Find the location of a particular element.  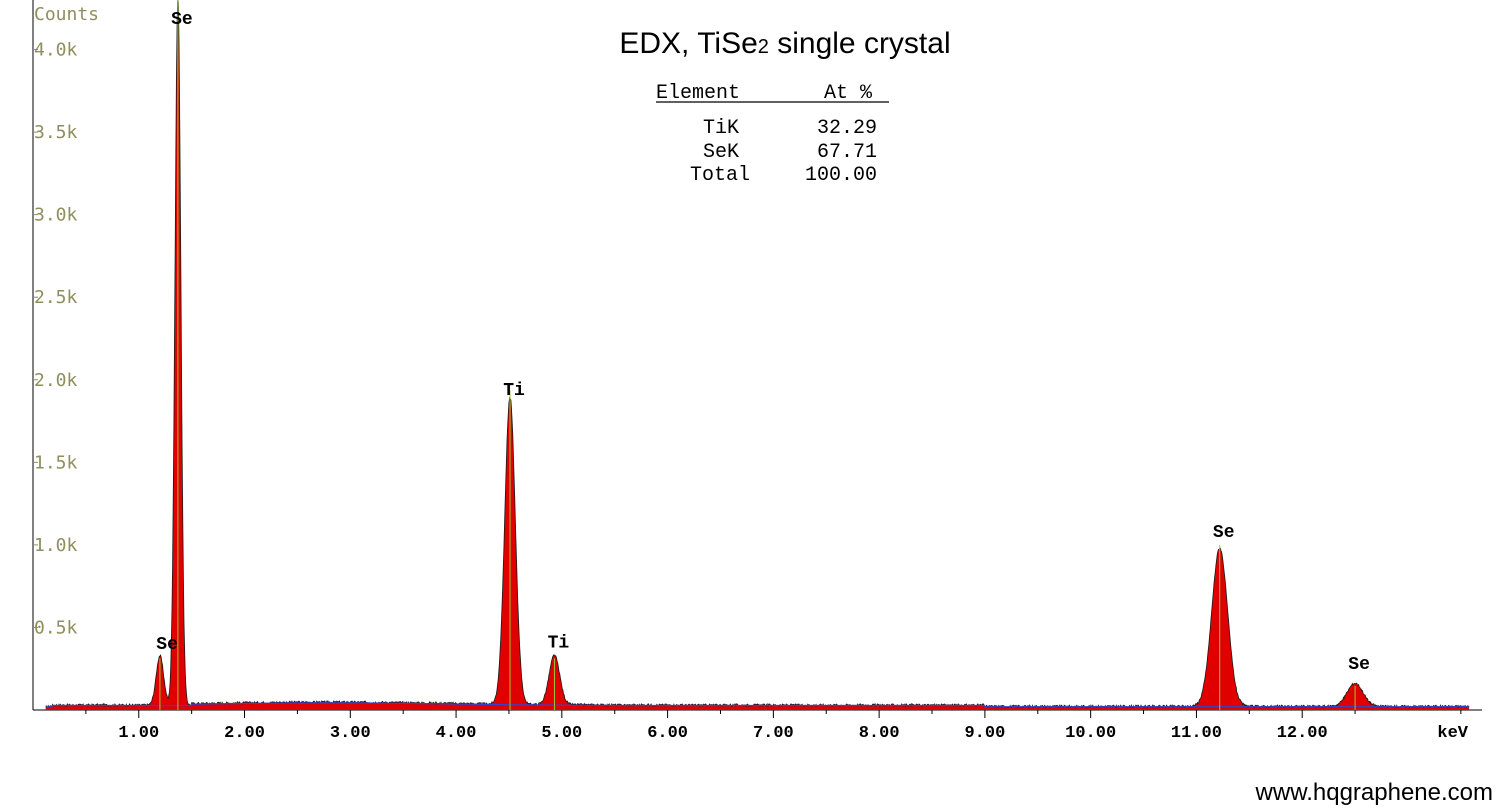

x-tick-label: 12.00 is located at coordinates (1302, 733).